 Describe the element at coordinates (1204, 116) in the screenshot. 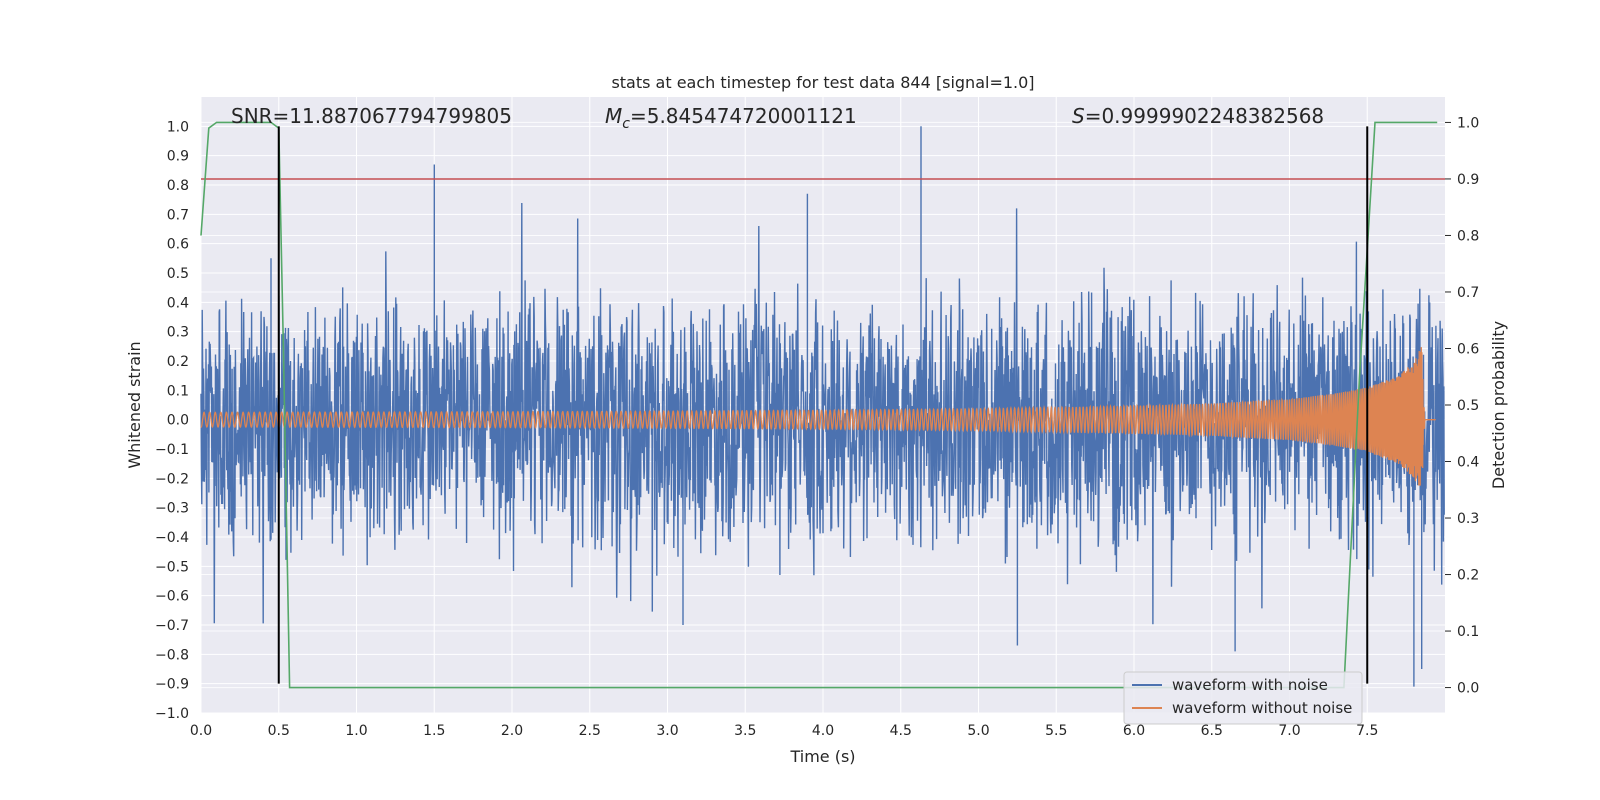

I see `s-value: =0.9999902248382568` at that location.